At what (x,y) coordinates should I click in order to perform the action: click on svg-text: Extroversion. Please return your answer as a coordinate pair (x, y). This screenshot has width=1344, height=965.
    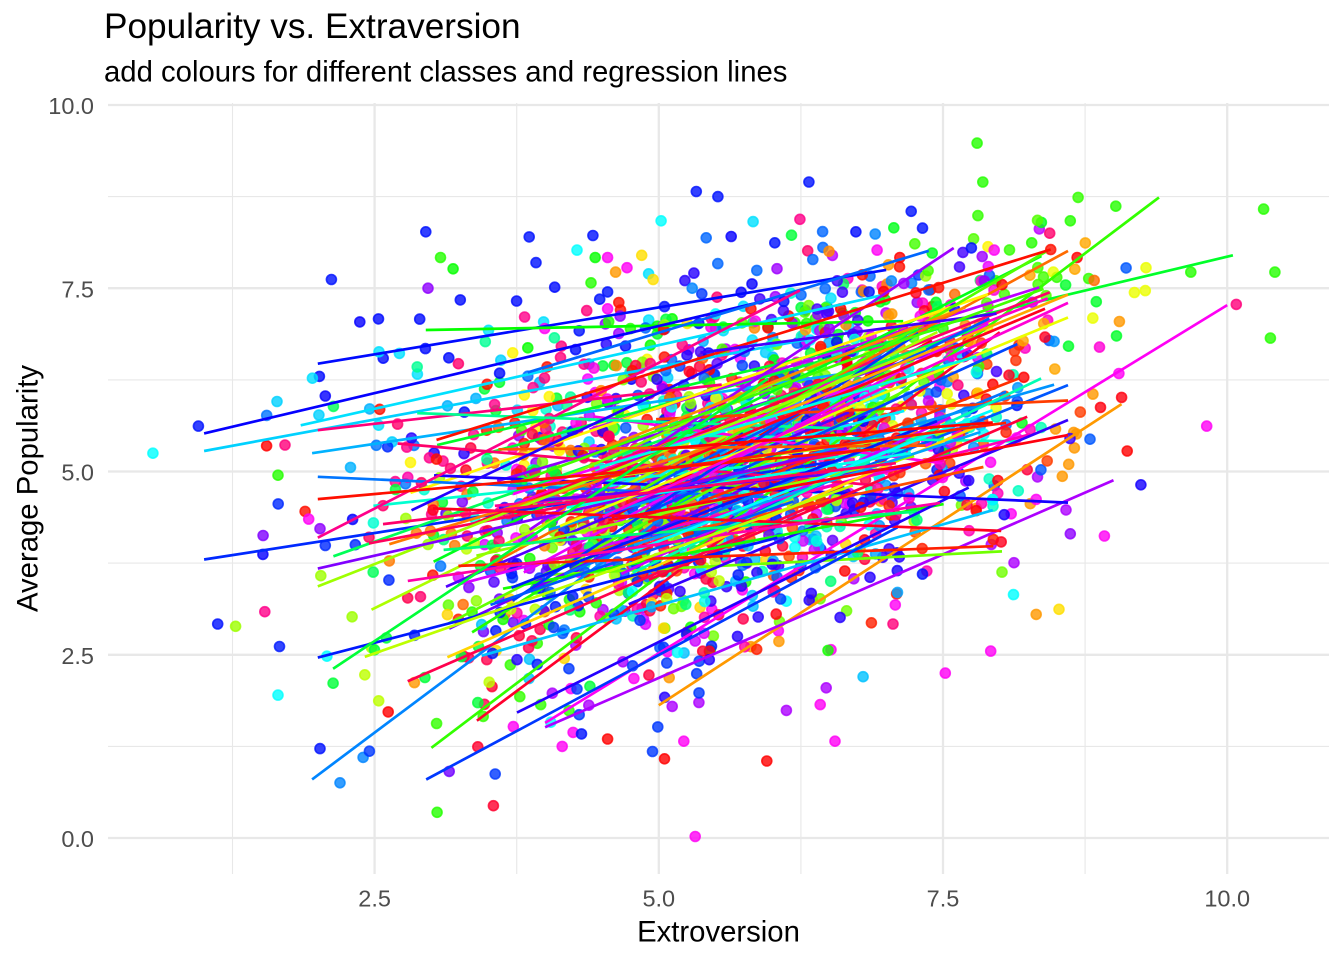
    Looking at the image, I should click on (718, 932).